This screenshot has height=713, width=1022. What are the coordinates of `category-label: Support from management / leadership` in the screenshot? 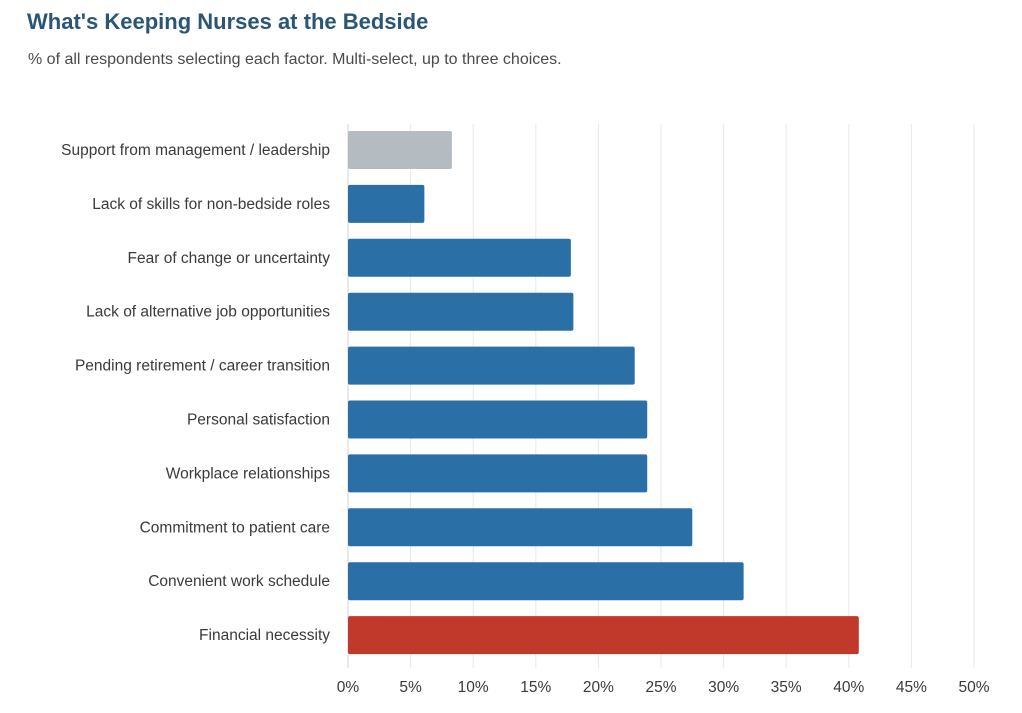 It's located at (195, 150).